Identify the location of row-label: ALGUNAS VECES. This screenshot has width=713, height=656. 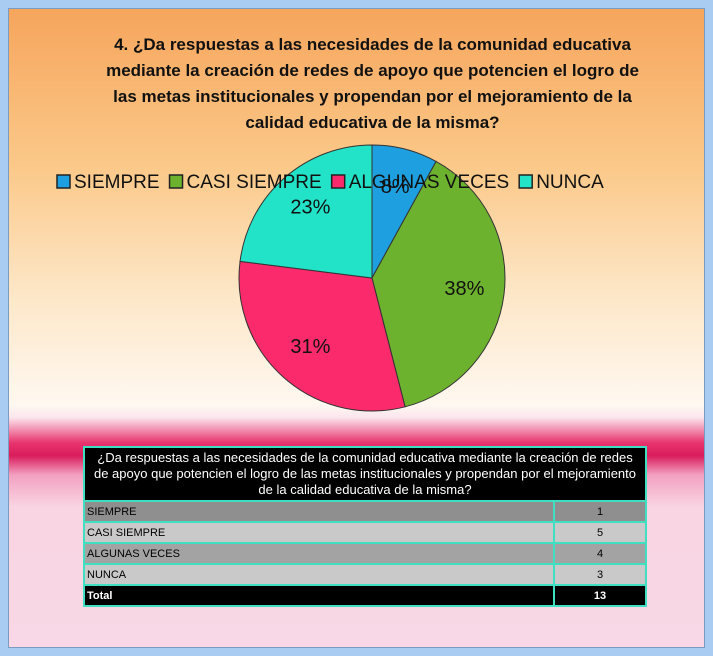
(319, 553).